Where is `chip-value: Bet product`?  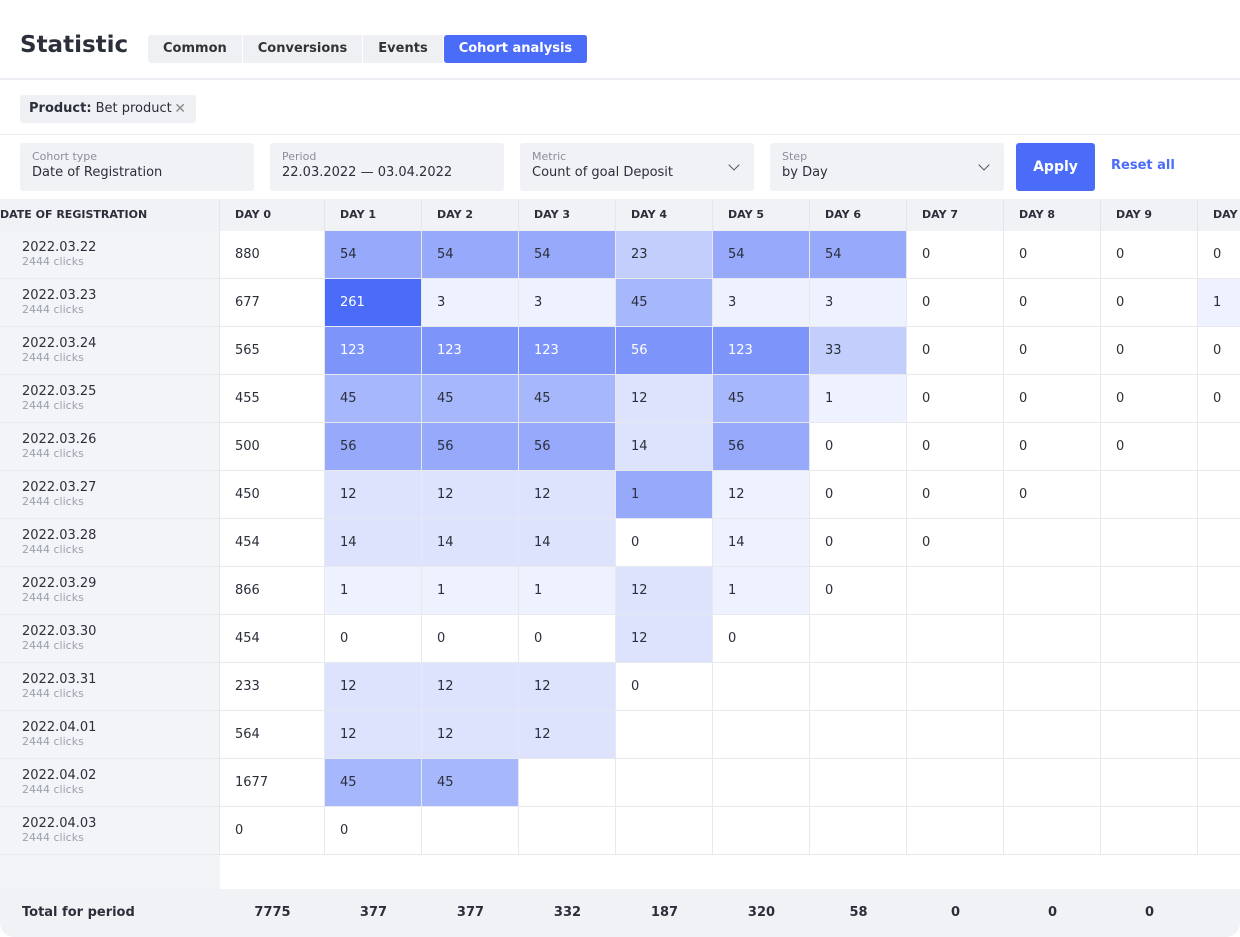 chip-value: Bet product is located at coordinates (133, 108).